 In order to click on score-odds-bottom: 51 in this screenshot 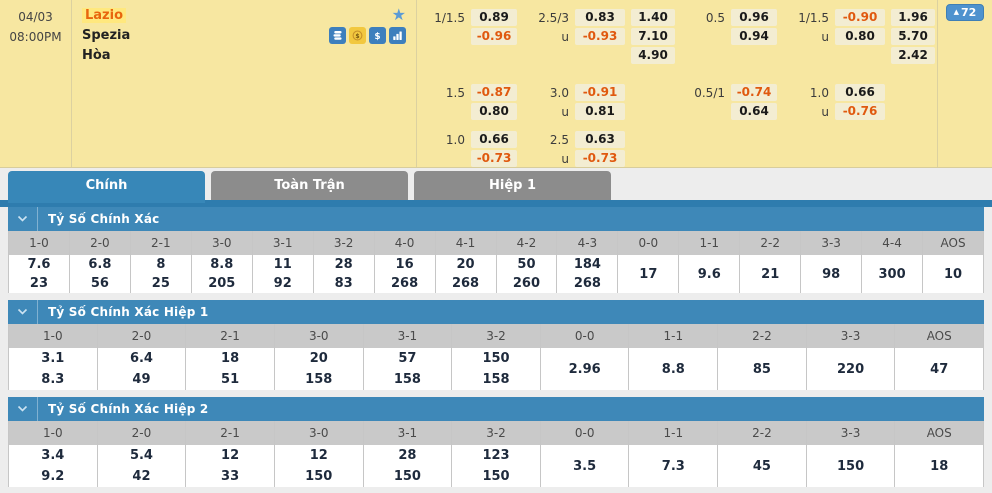, I will do `click(230, 379)`.